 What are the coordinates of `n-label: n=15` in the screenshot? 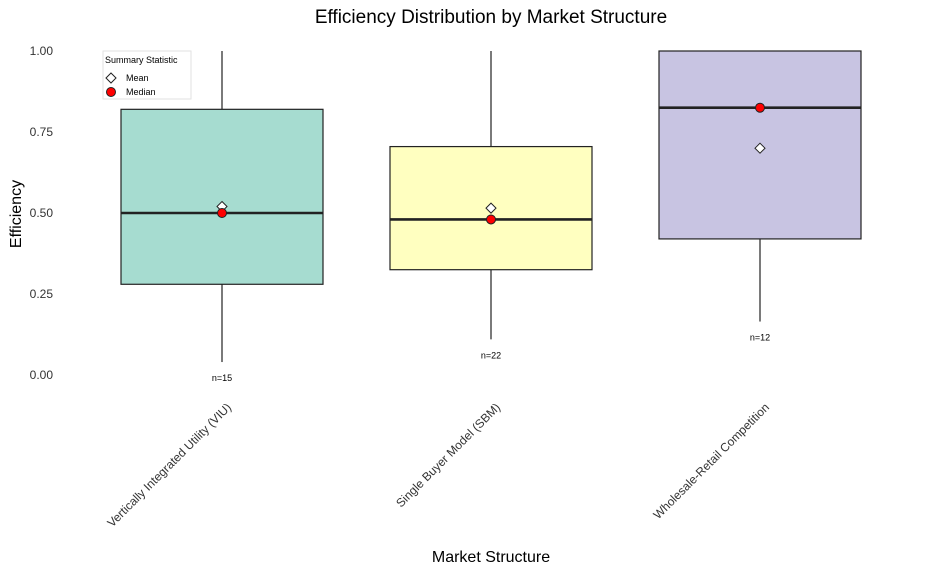 It's located at (222, 378).